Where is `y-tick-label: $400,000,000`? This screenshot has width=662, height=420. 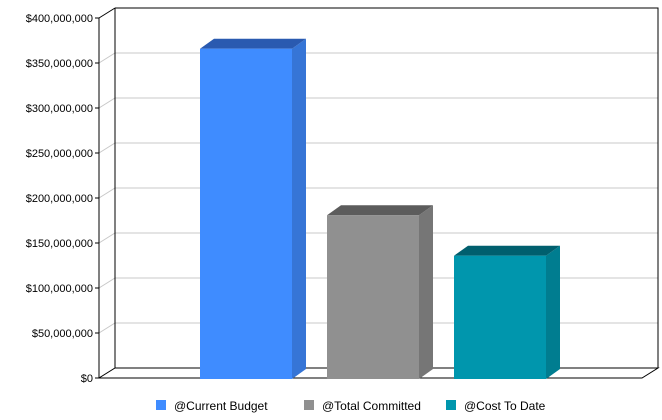 y-tick-label: $400,000,000 is located at coordinates (59, 19).